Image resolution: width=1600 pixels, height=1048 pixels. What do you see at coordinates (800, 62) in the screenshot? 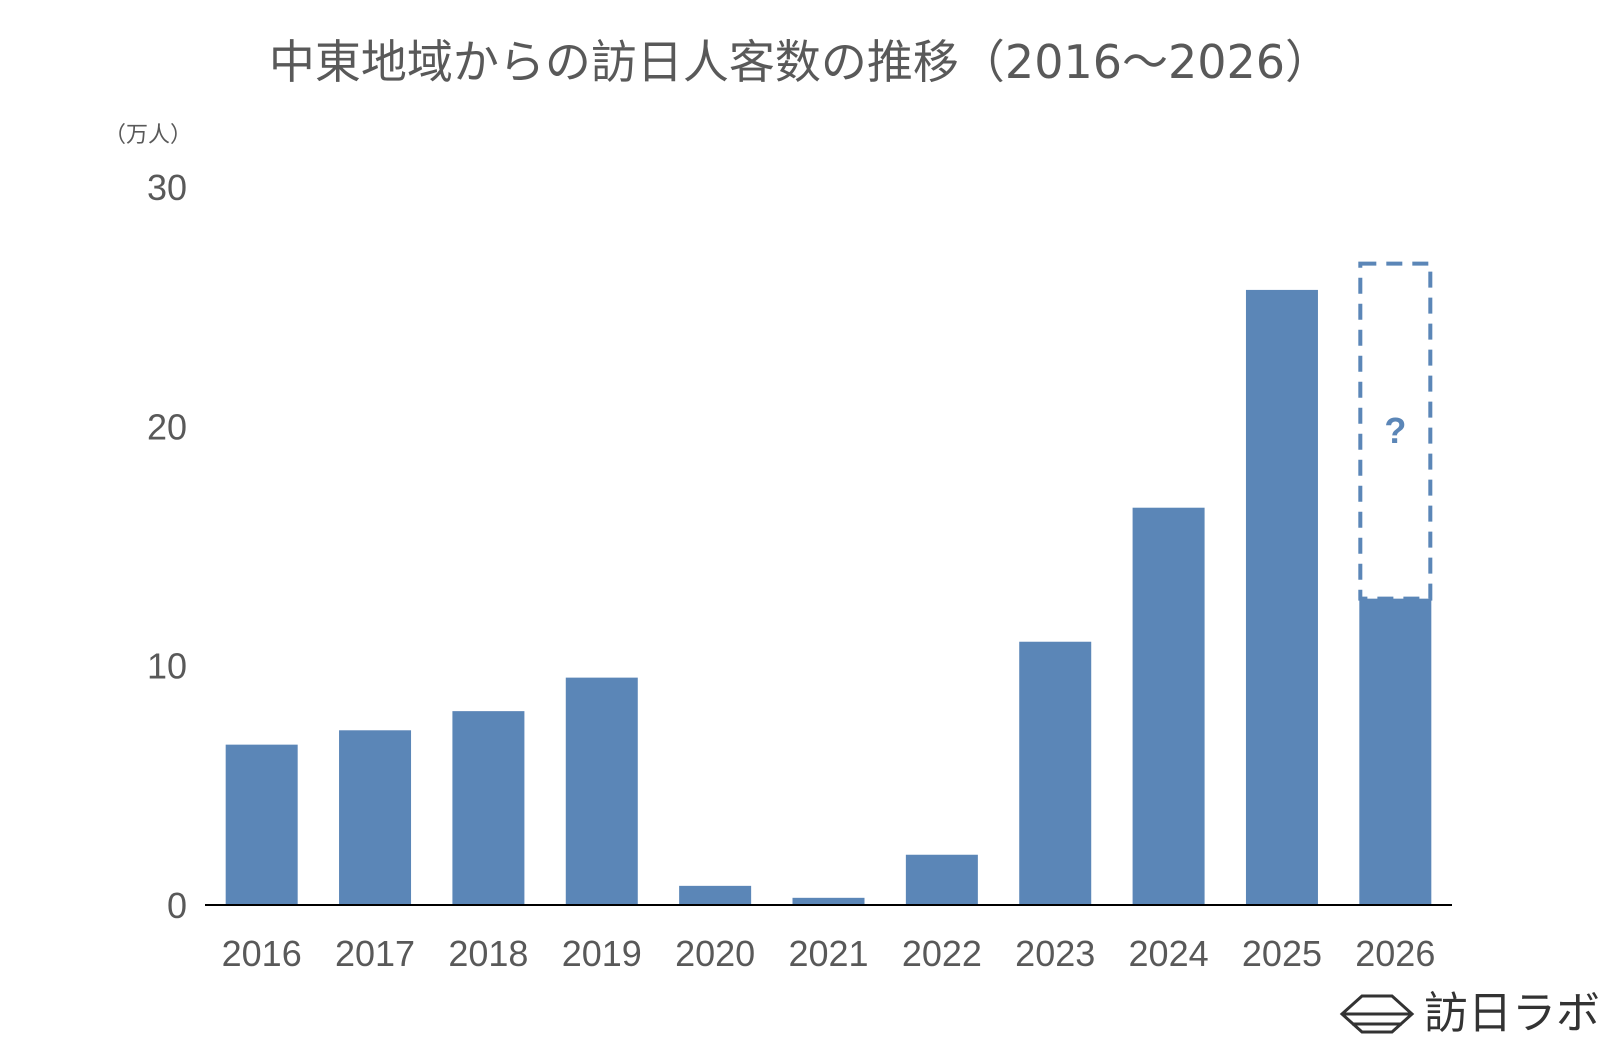
I see `chart-title: 中東地域からの訪日人客数の推移（2016～2026）` at bounding box center [800, 62].